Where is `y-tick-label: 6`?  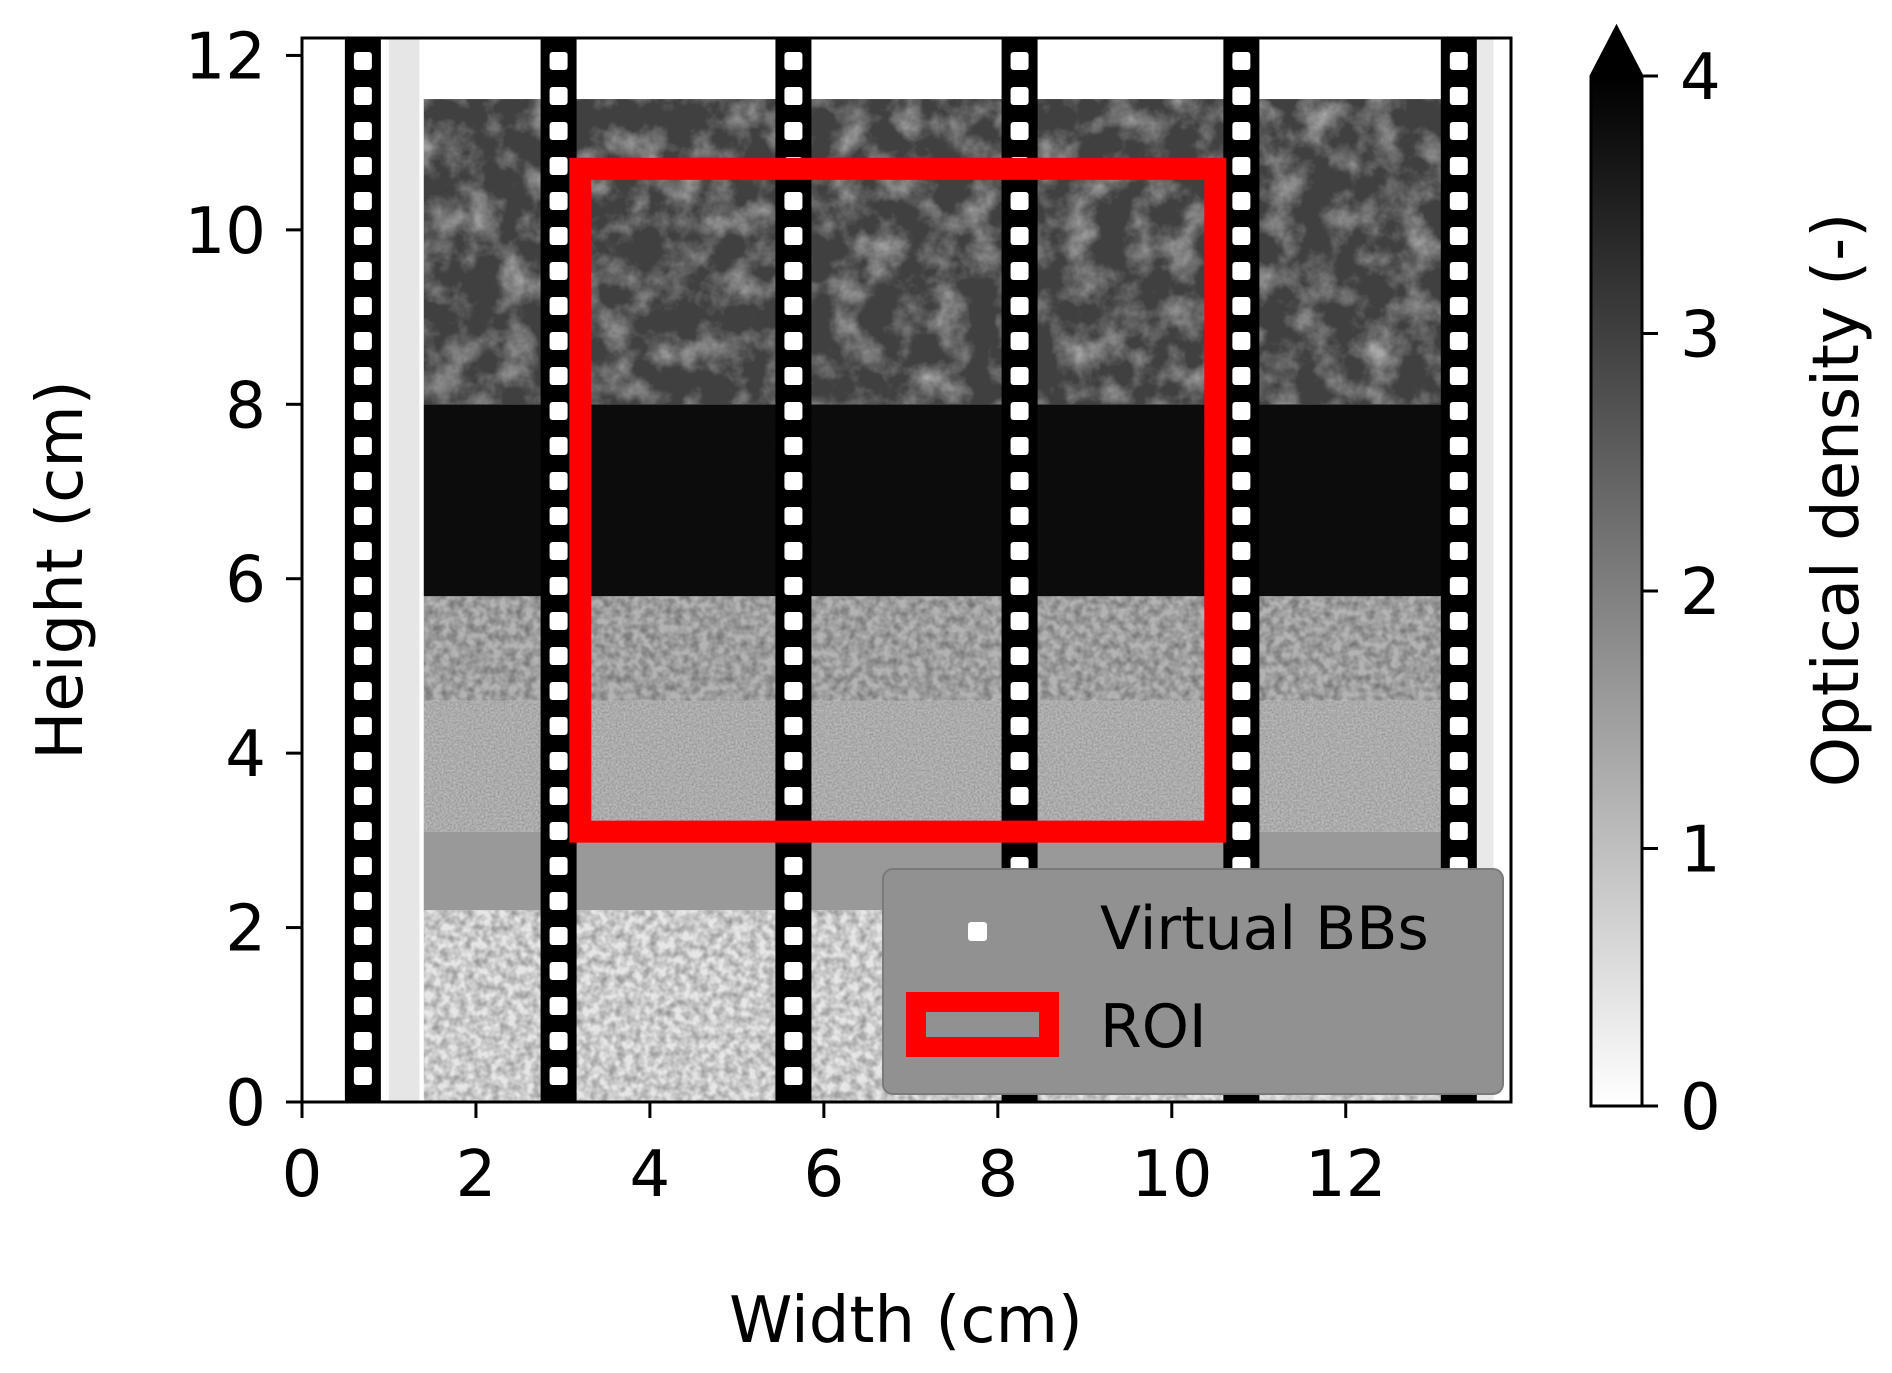 y-tick-label: 6 is located at coordinates (245, 581).